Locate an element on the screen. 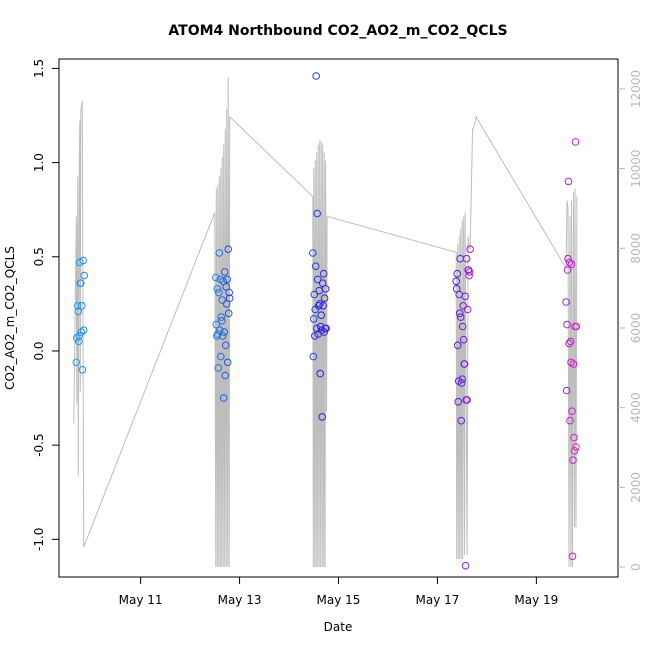  y-tick-label: 1.0 is located at coordinates (39, 162).